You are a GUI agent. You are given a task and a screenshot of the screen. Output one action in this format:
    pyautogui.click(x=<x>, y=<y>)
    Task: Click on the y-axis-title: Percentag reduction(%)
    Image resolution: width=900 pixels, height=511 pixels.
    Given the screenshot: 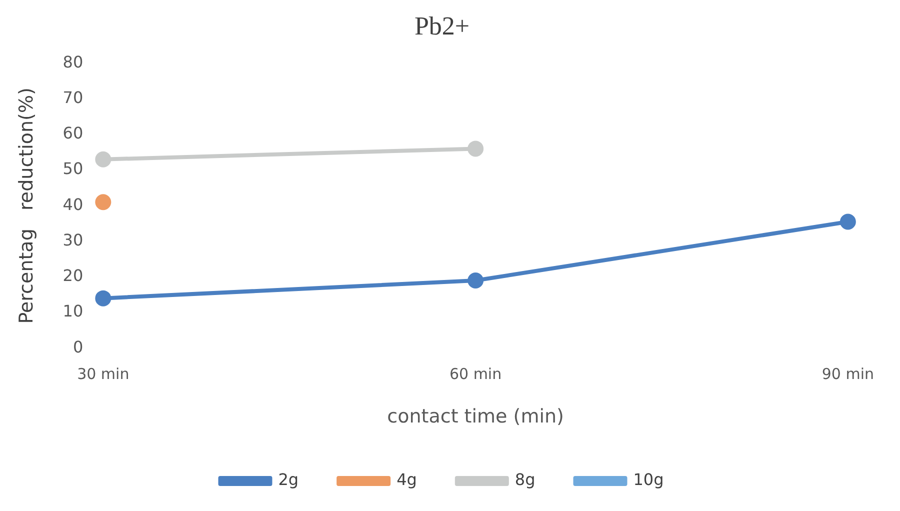 What is the action you would take?
    pyautogui.click(x=26, y=206)
    